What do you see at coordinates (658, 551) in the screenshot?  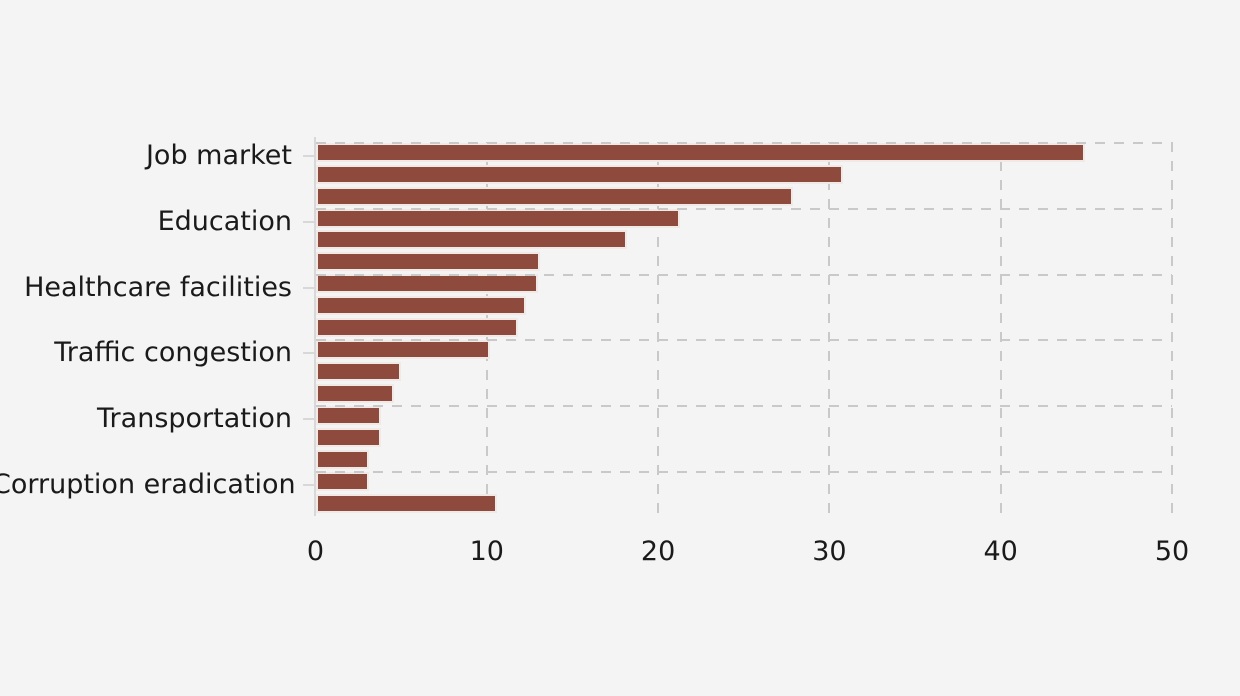 I see `x-tick-label: 20` at bounding box center [658, 551].